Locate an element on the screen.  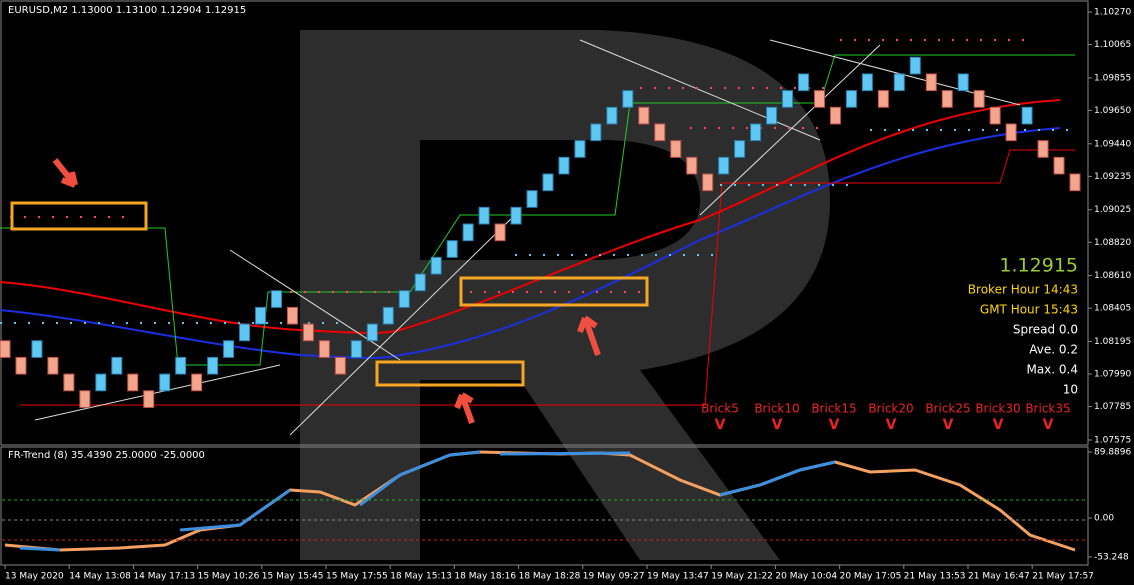
time-label: 20 May 10:04 is located at coordinates (806, 577).